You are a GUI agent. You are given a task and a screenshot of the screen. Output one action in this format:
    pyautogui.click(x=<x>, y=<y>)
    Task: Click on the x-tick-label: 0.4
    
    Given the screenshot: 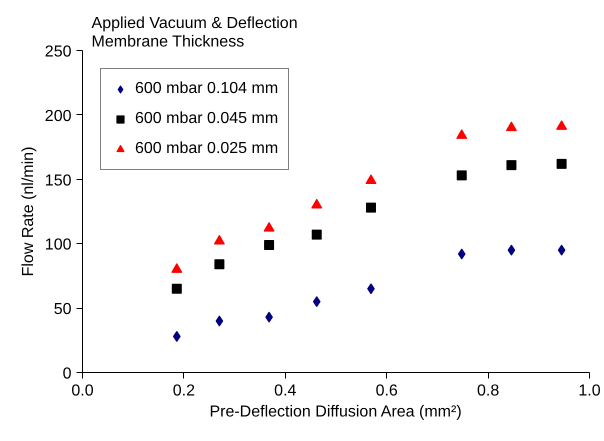 What is the action you would take?
    pyautogui.click(x=285, y=391)
    